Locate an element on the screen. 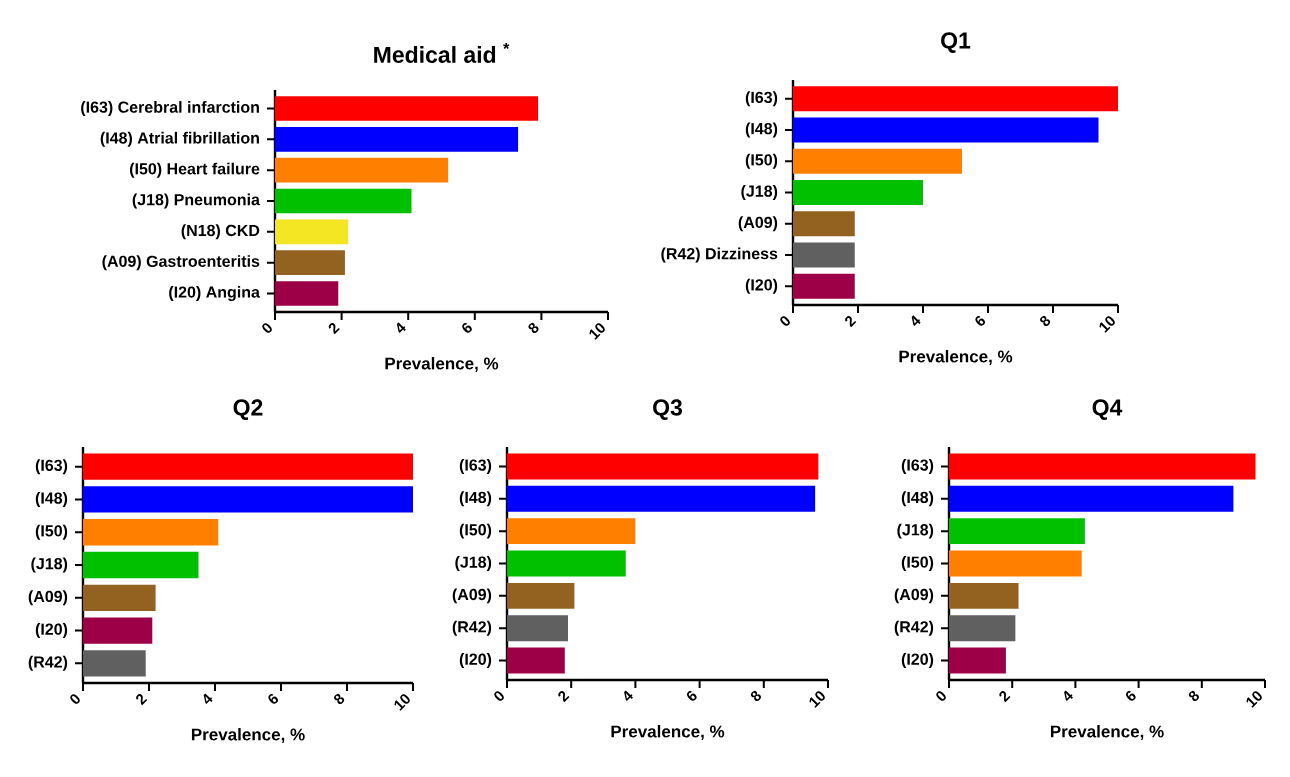  chart-title: Q2 is located at coordinates (248, 409).